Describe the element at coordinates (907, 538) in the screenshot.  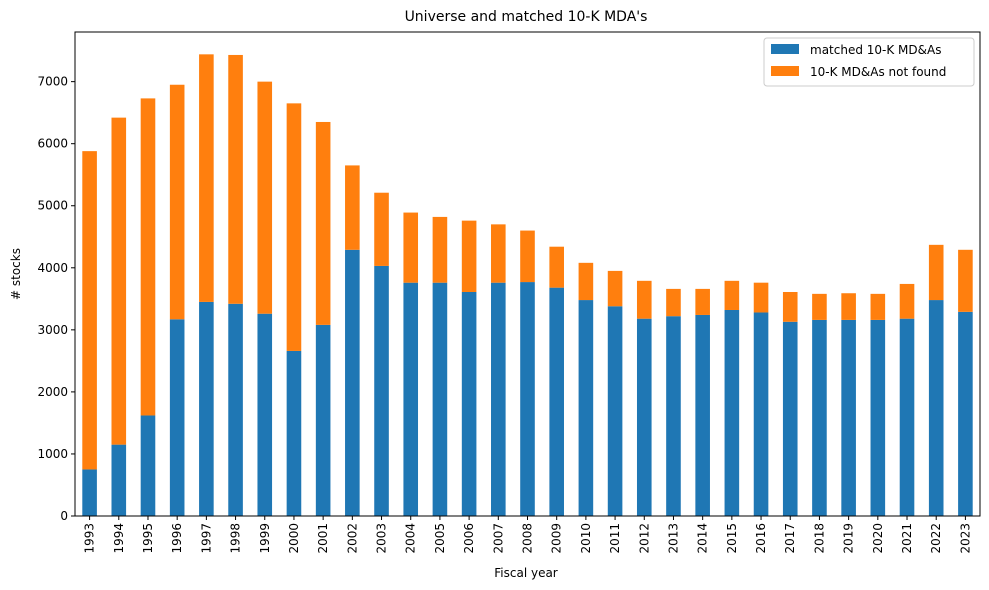
I see `x-tick-label: 2021` at that location.